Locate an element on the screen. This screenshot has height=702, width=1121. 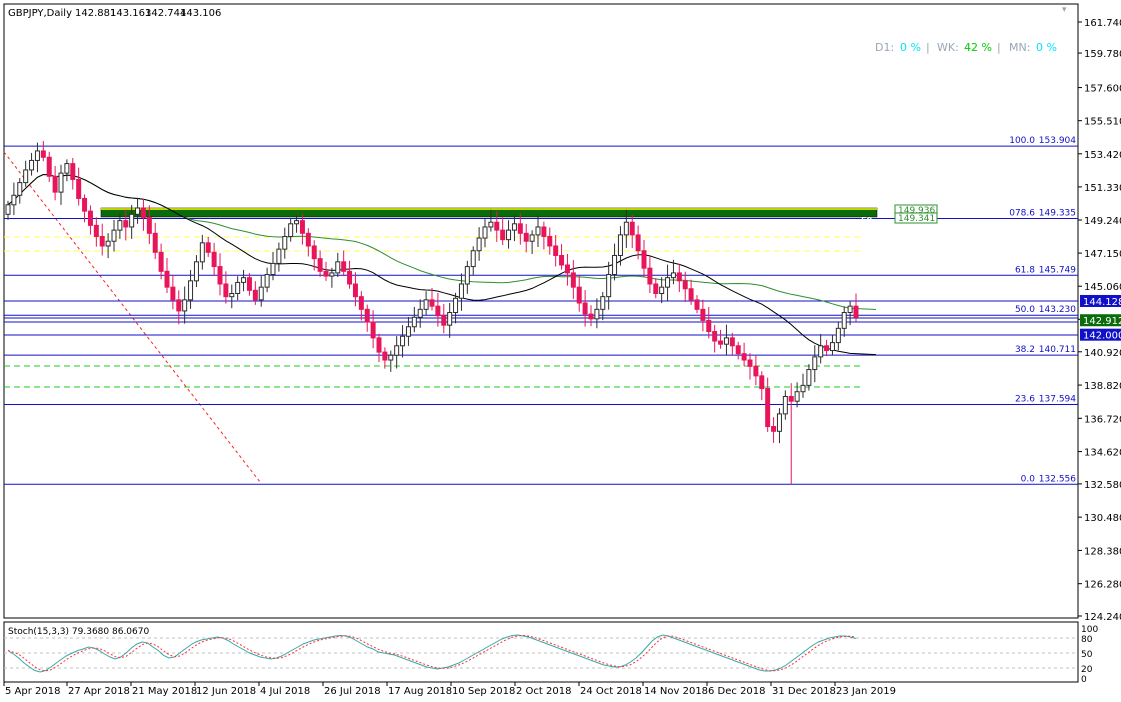
fib-level-price: 143.230 is located at coordinates (1057, 310).